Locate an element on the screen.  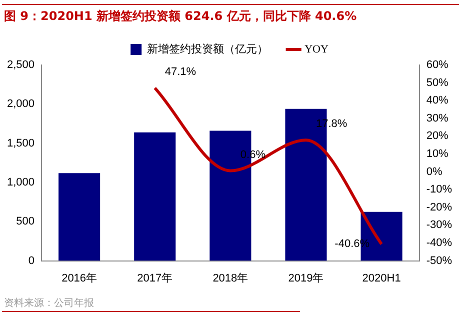
y2-tick-label: -20% is located at coordinates (439, 207).